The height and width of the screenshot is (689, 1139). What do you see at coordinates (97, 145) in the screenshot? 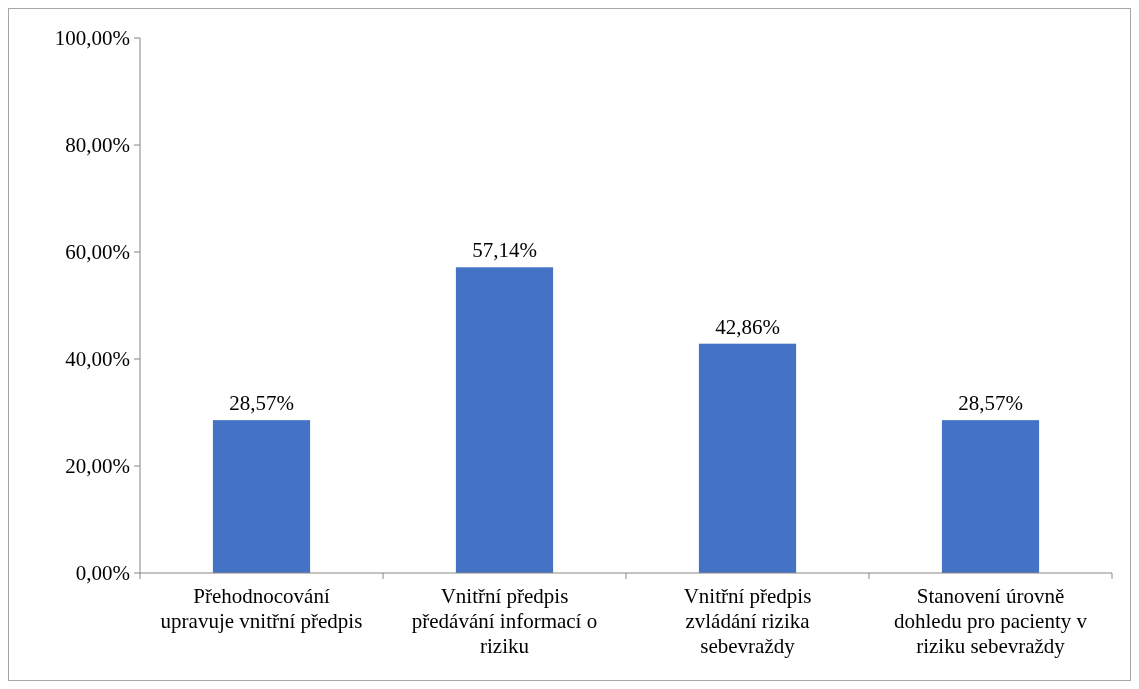
I see `y-tick-label: 80,00%` at bounding box center [97, 145].